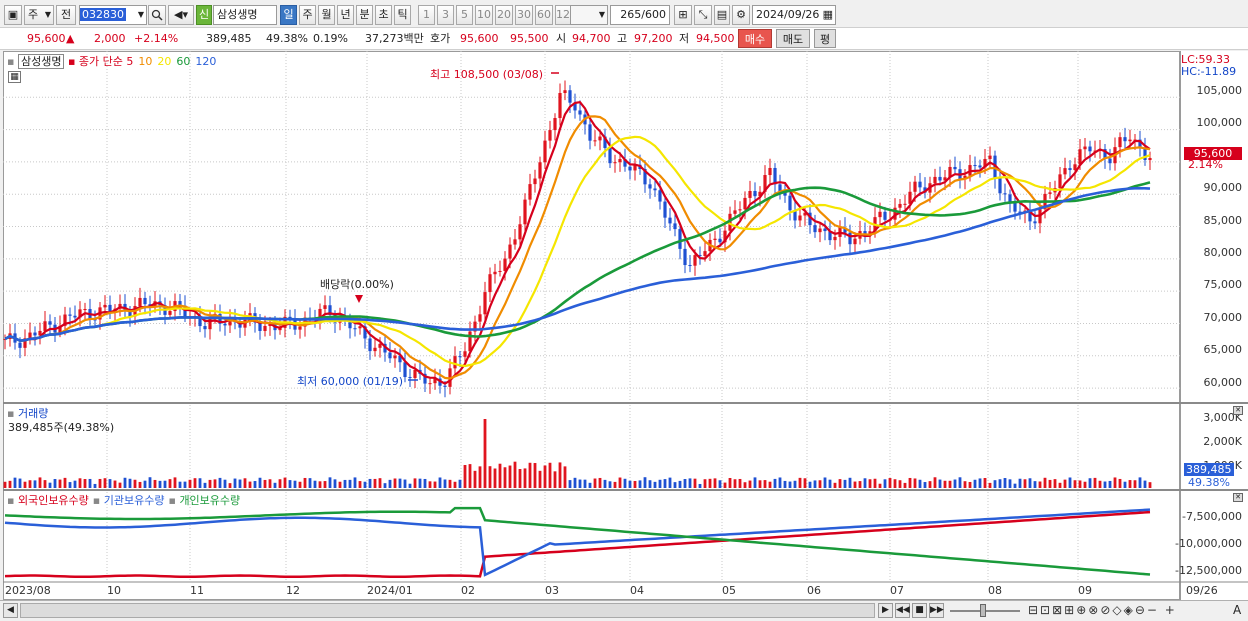 This screenshot has width=1248, height=621. What do you see at coordinates (793, 38) in the screenshot?
I see `sell-button: 매도` at bounding box center [793, 38].